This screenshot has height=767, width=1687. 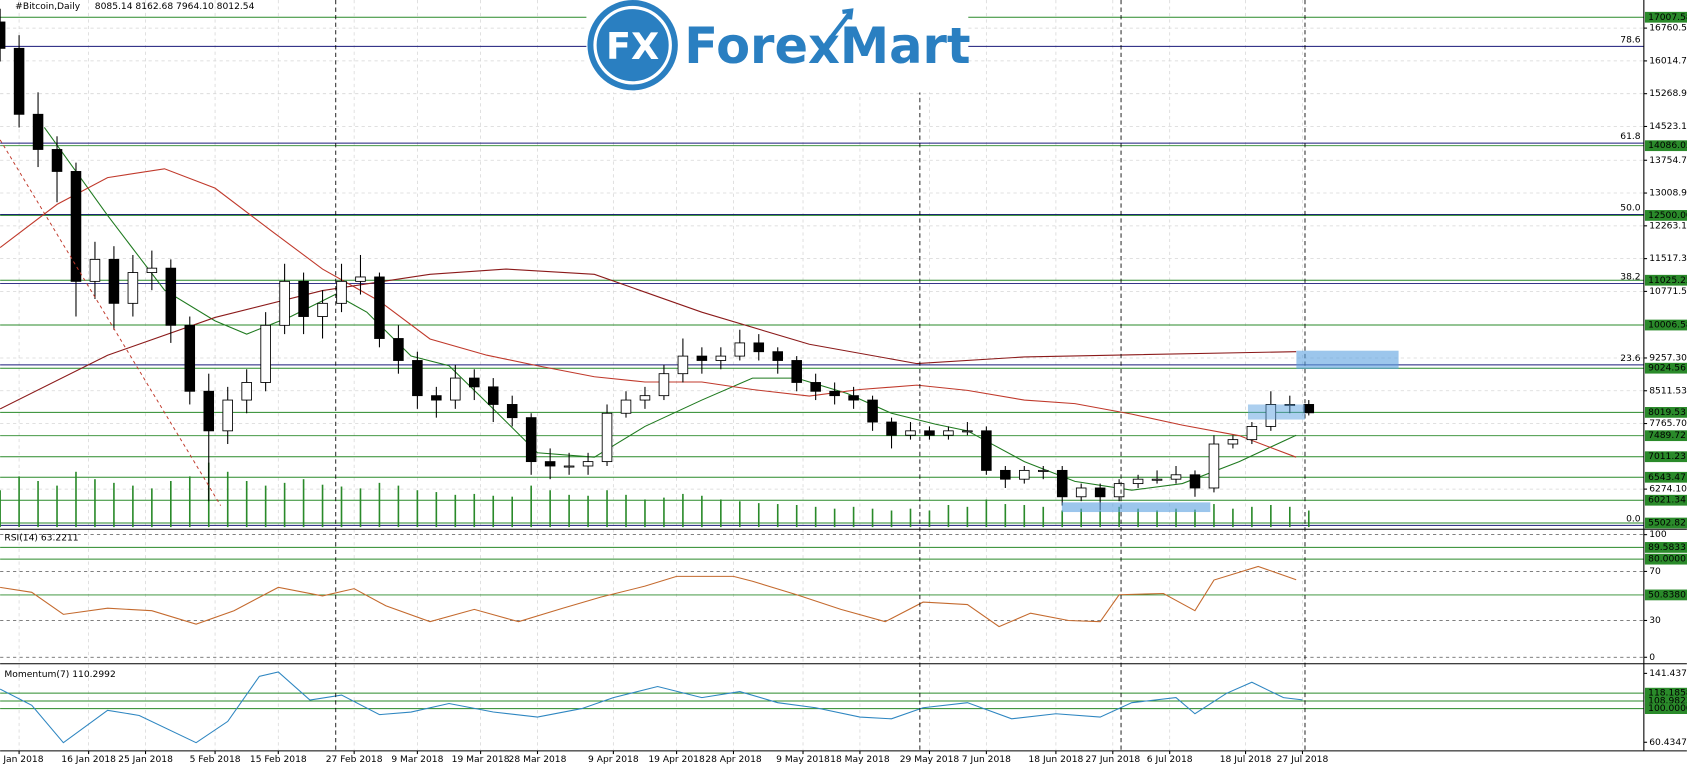 I want to click on x-tick-label: 18 May 2018, so click(x=860, y=760).